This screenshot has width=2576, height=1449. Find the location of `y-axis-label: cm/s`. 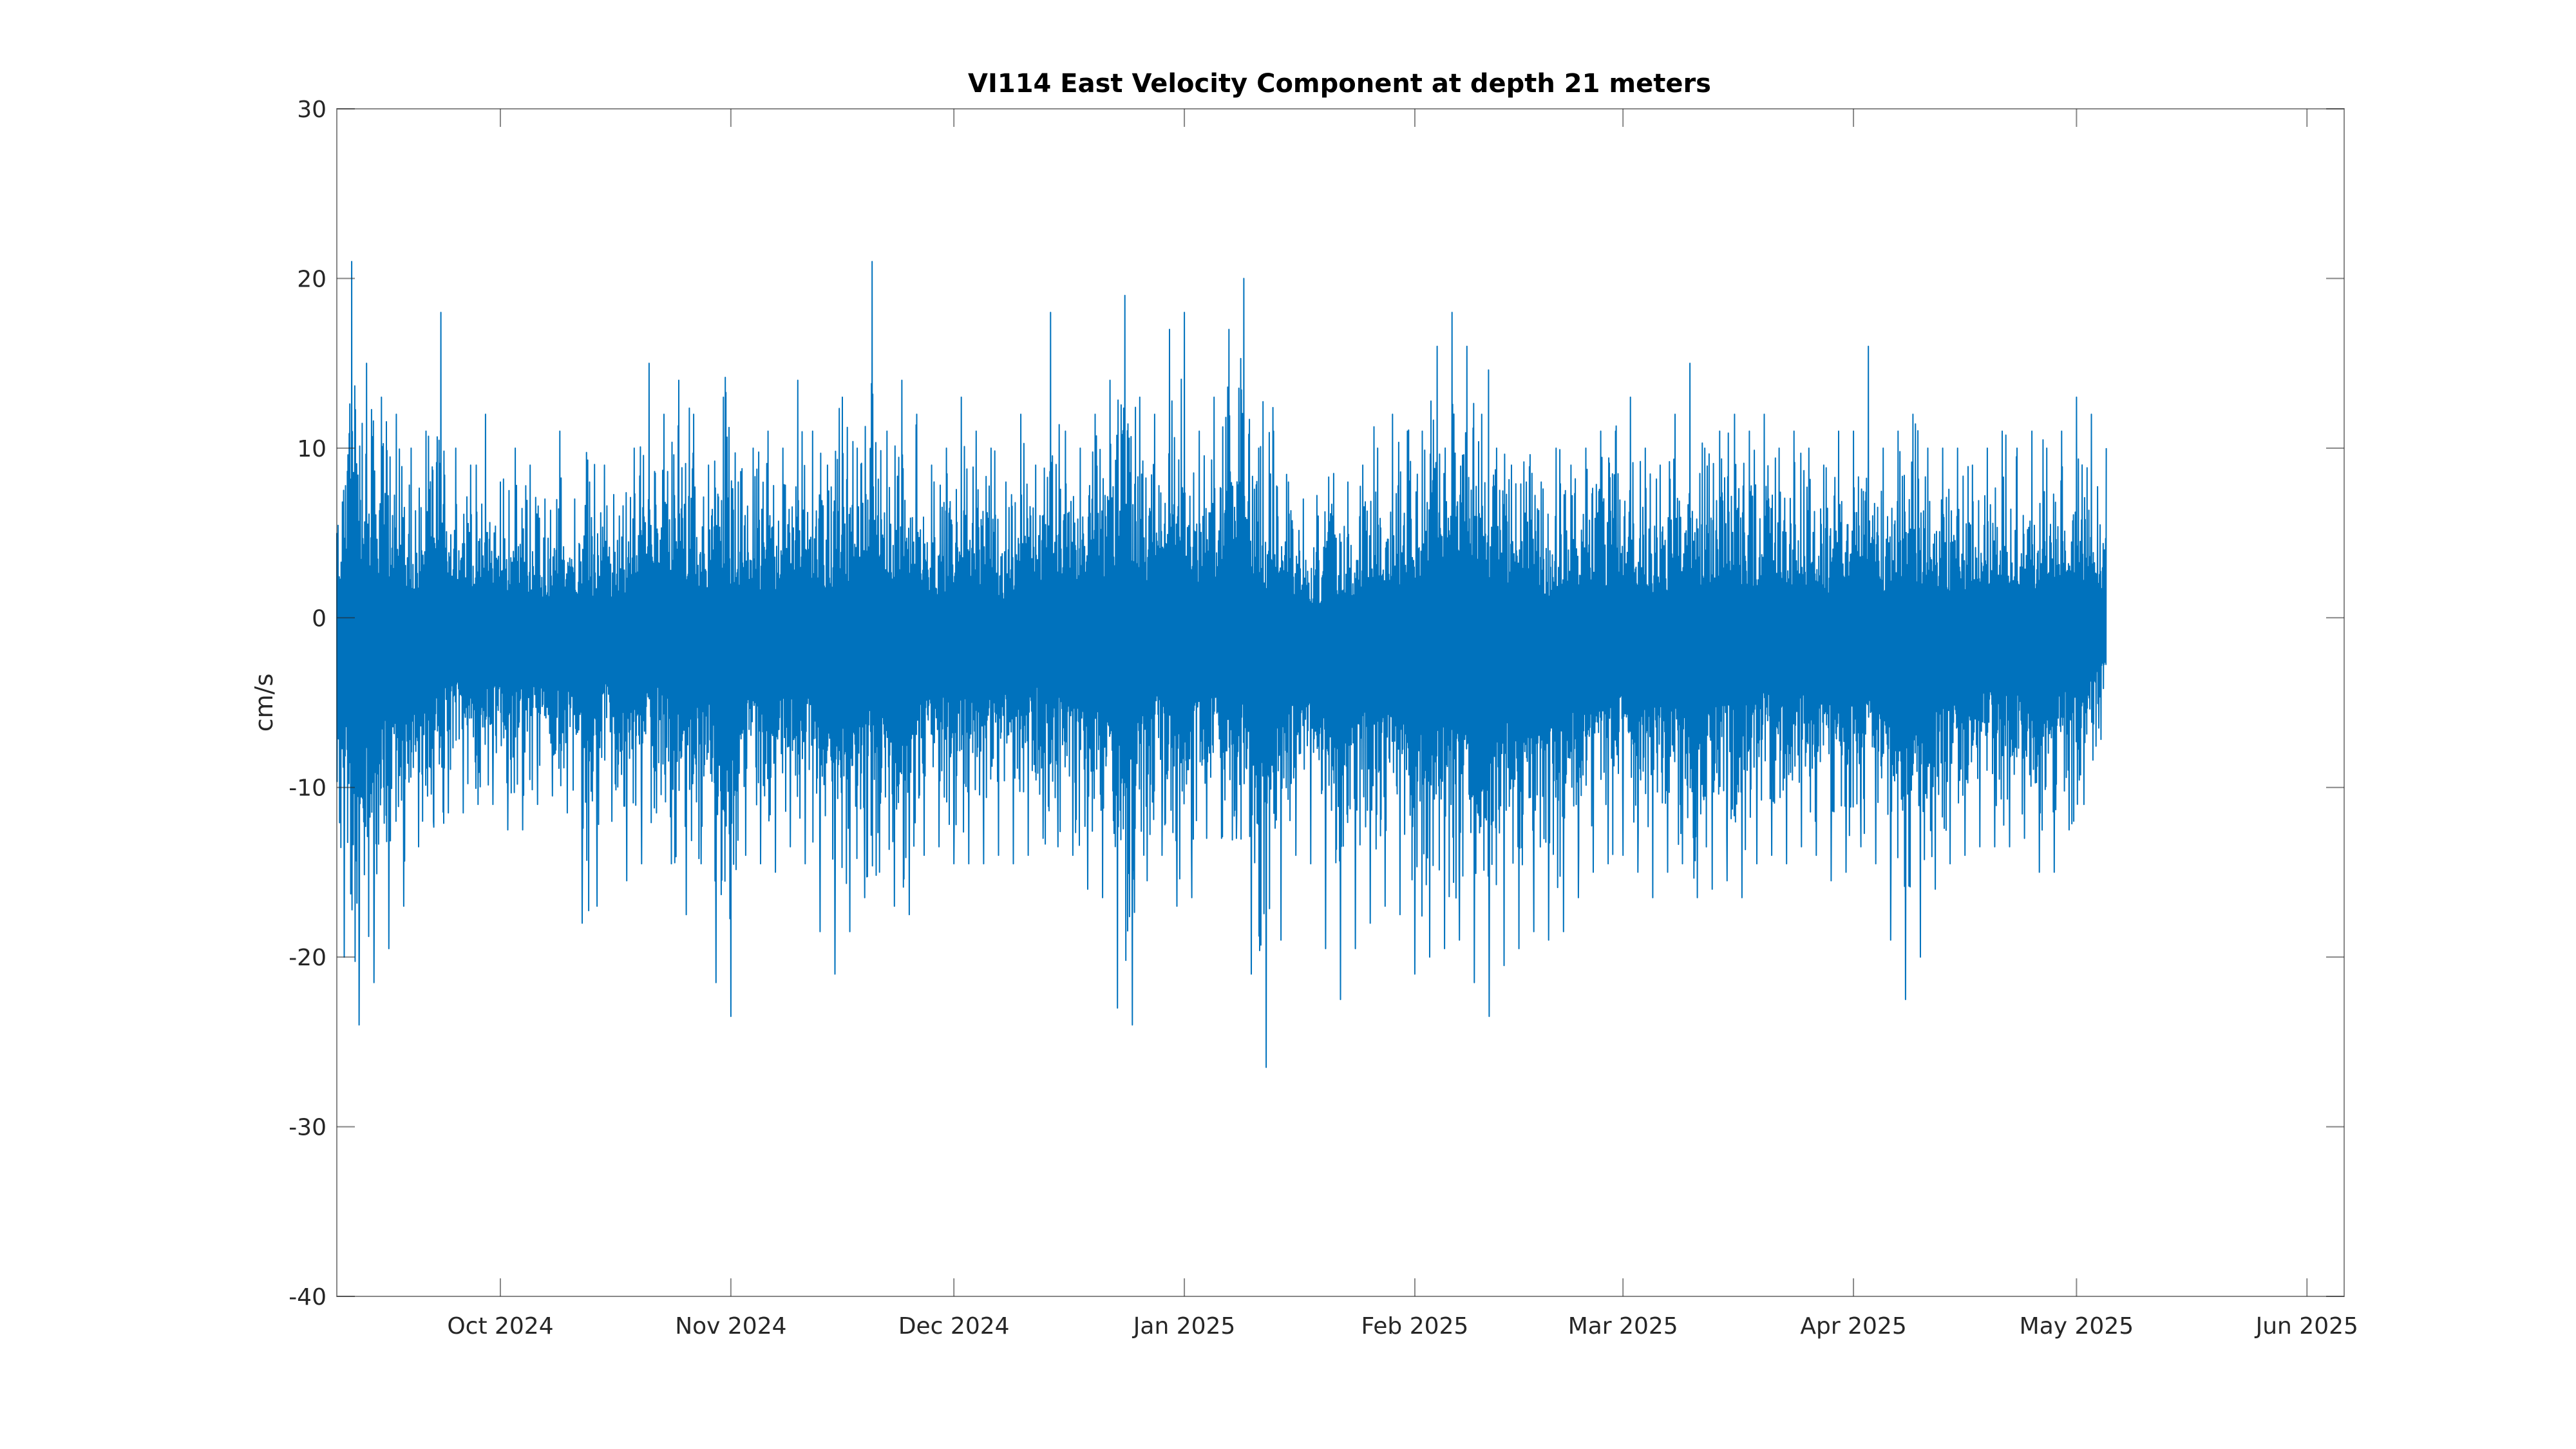

y-axis-label: cm/s is located at coordinates (264, 703).